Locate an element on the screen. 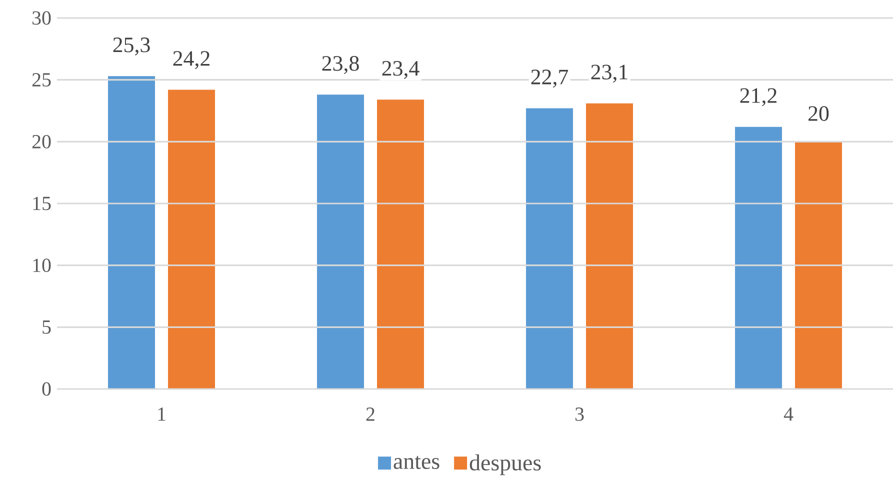 Image resolution: width=893 pixels, height=479 pixels. y-tick-label: 30 is located at coordinates (41, 18).